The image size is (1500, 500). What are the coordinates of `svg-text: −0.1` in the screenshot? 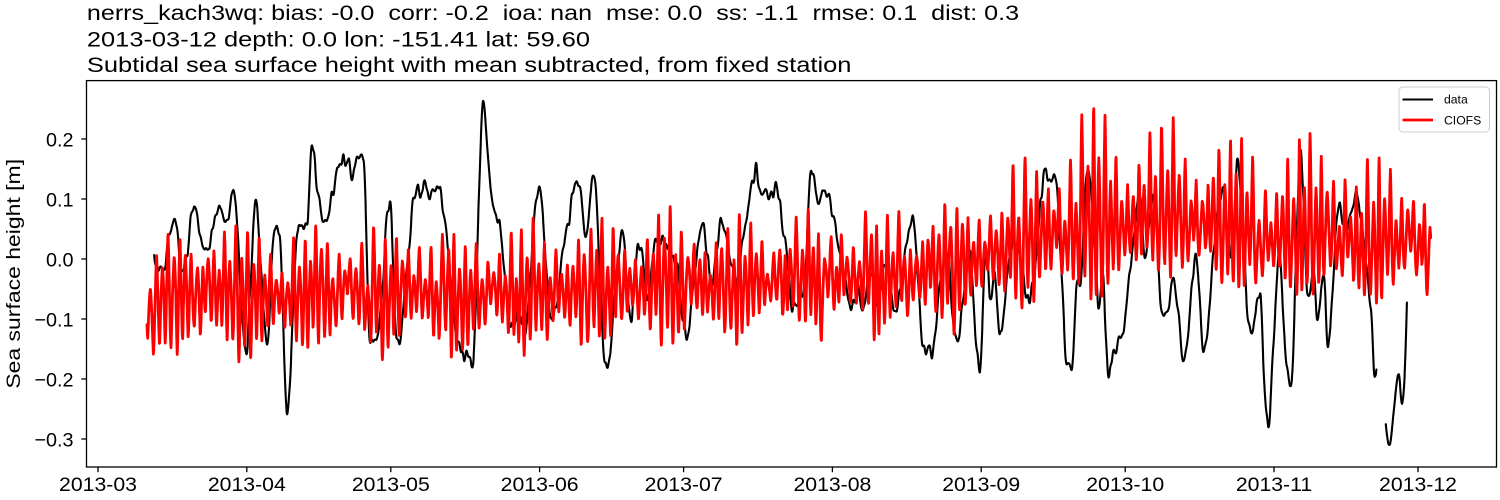 It's located at (53, 321).